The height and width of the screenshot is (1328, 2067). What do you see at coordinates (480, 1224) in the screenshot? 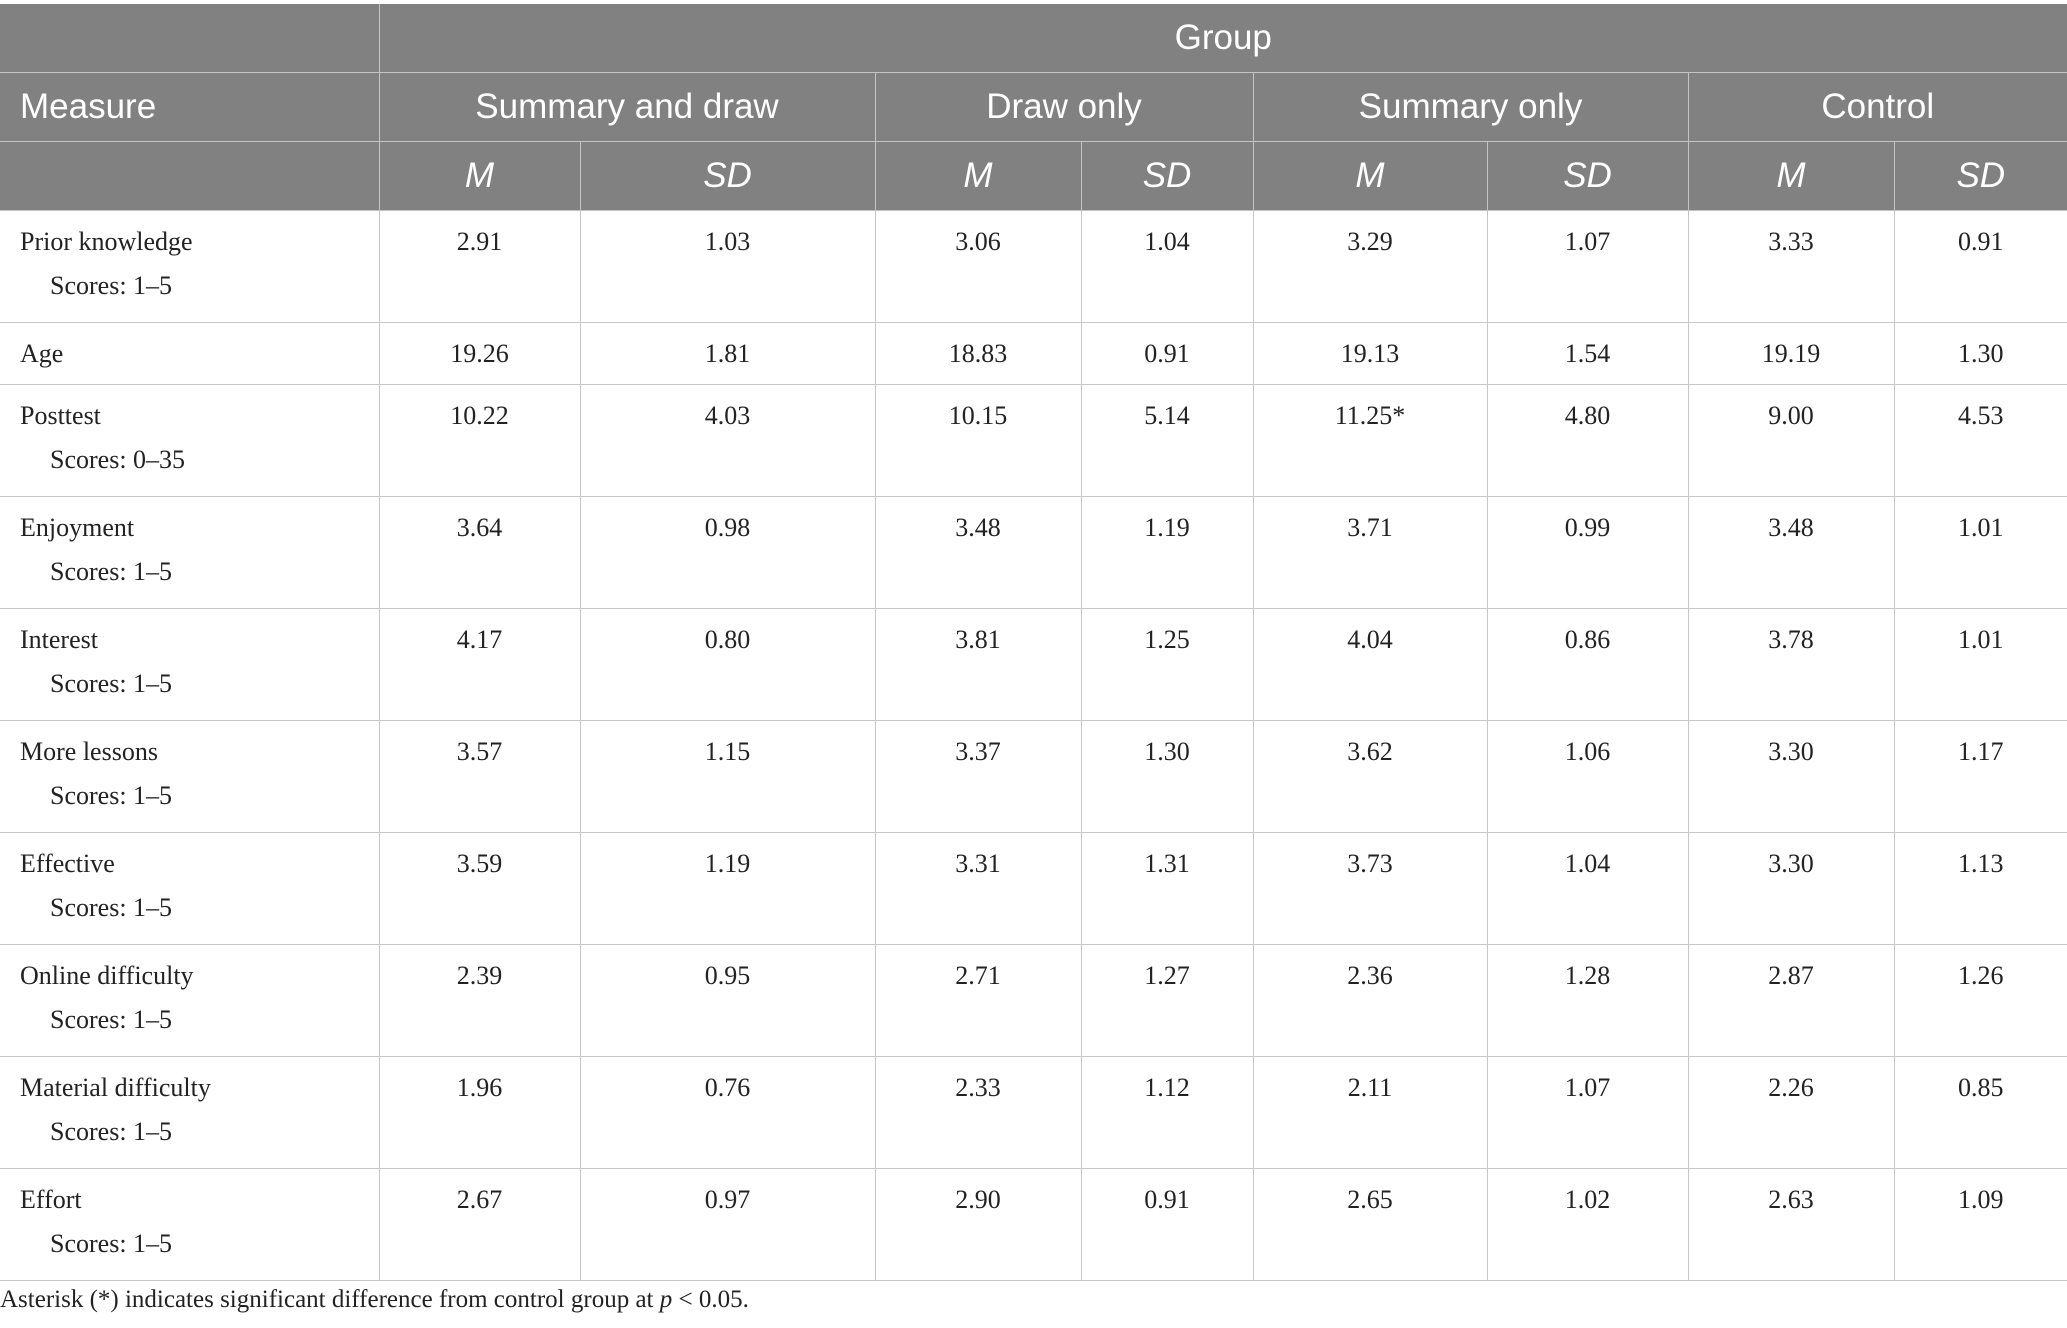
I see `mean-cell: 2.67` at bounding box center [480, 1224].